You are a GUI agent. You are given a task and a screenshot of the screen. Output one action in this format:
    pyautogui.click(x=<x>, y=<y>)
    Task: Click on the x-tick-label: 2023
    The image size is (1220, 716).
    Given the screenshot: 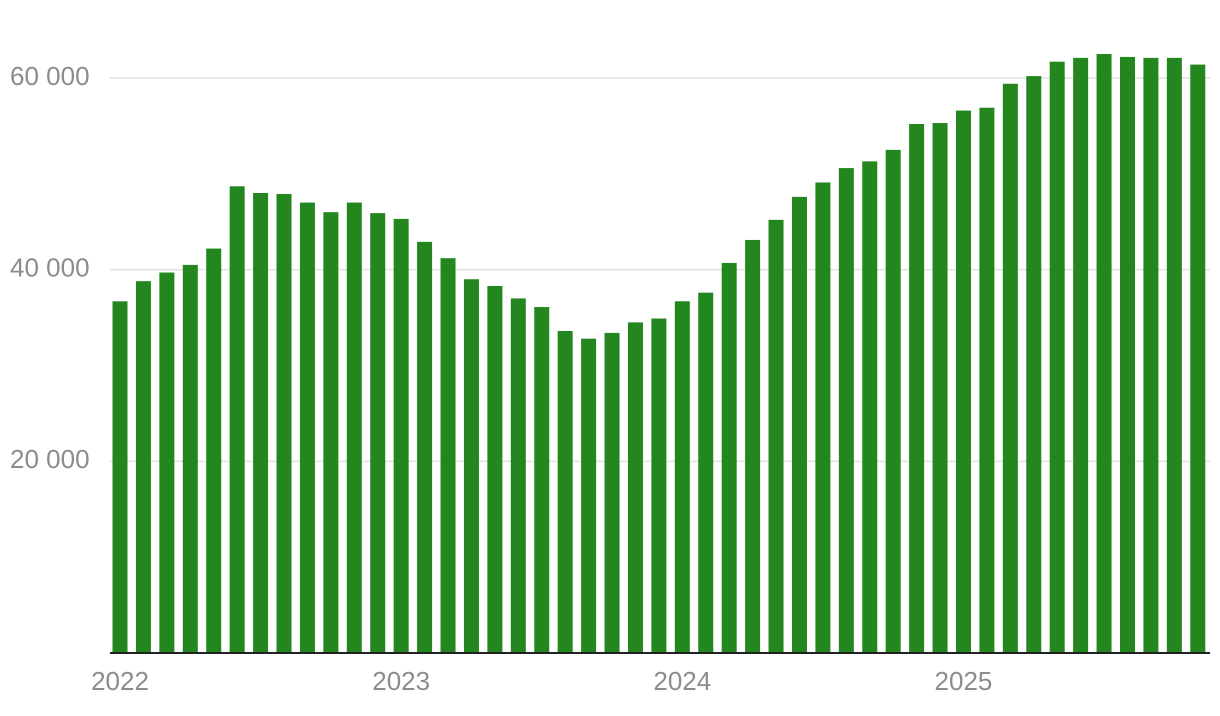 What is the action you would take?
    pyautogui.click(x=401, y=681)
    